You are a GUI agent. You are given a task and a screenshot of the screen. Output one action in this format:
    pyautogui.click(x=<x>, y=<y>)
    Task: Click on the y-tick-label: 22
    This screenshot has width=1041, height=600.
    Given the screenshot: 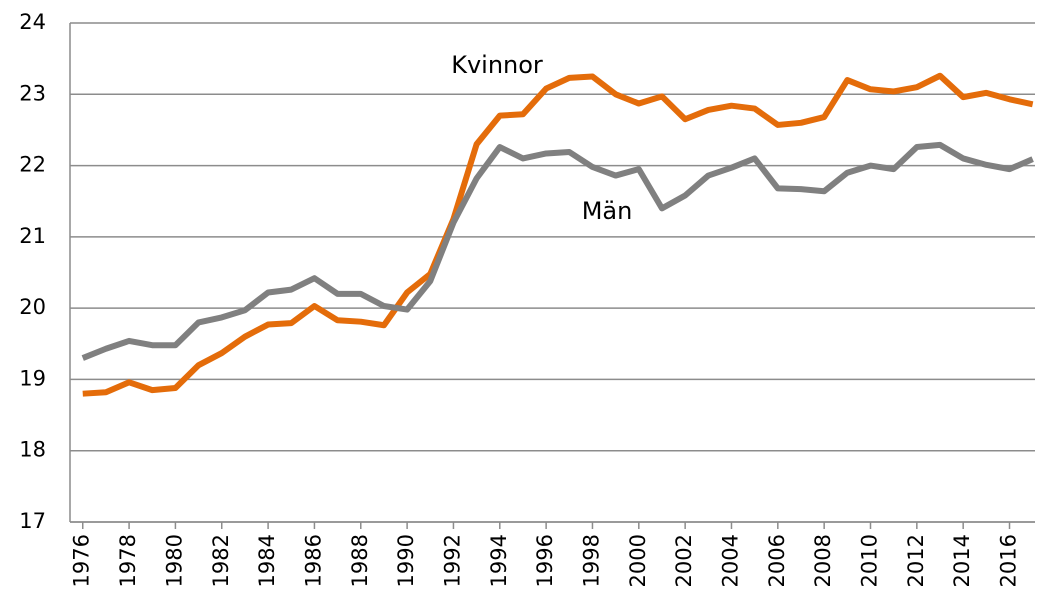 What is the action you would take?
    pyautogui.click(x=32, y=165)
    